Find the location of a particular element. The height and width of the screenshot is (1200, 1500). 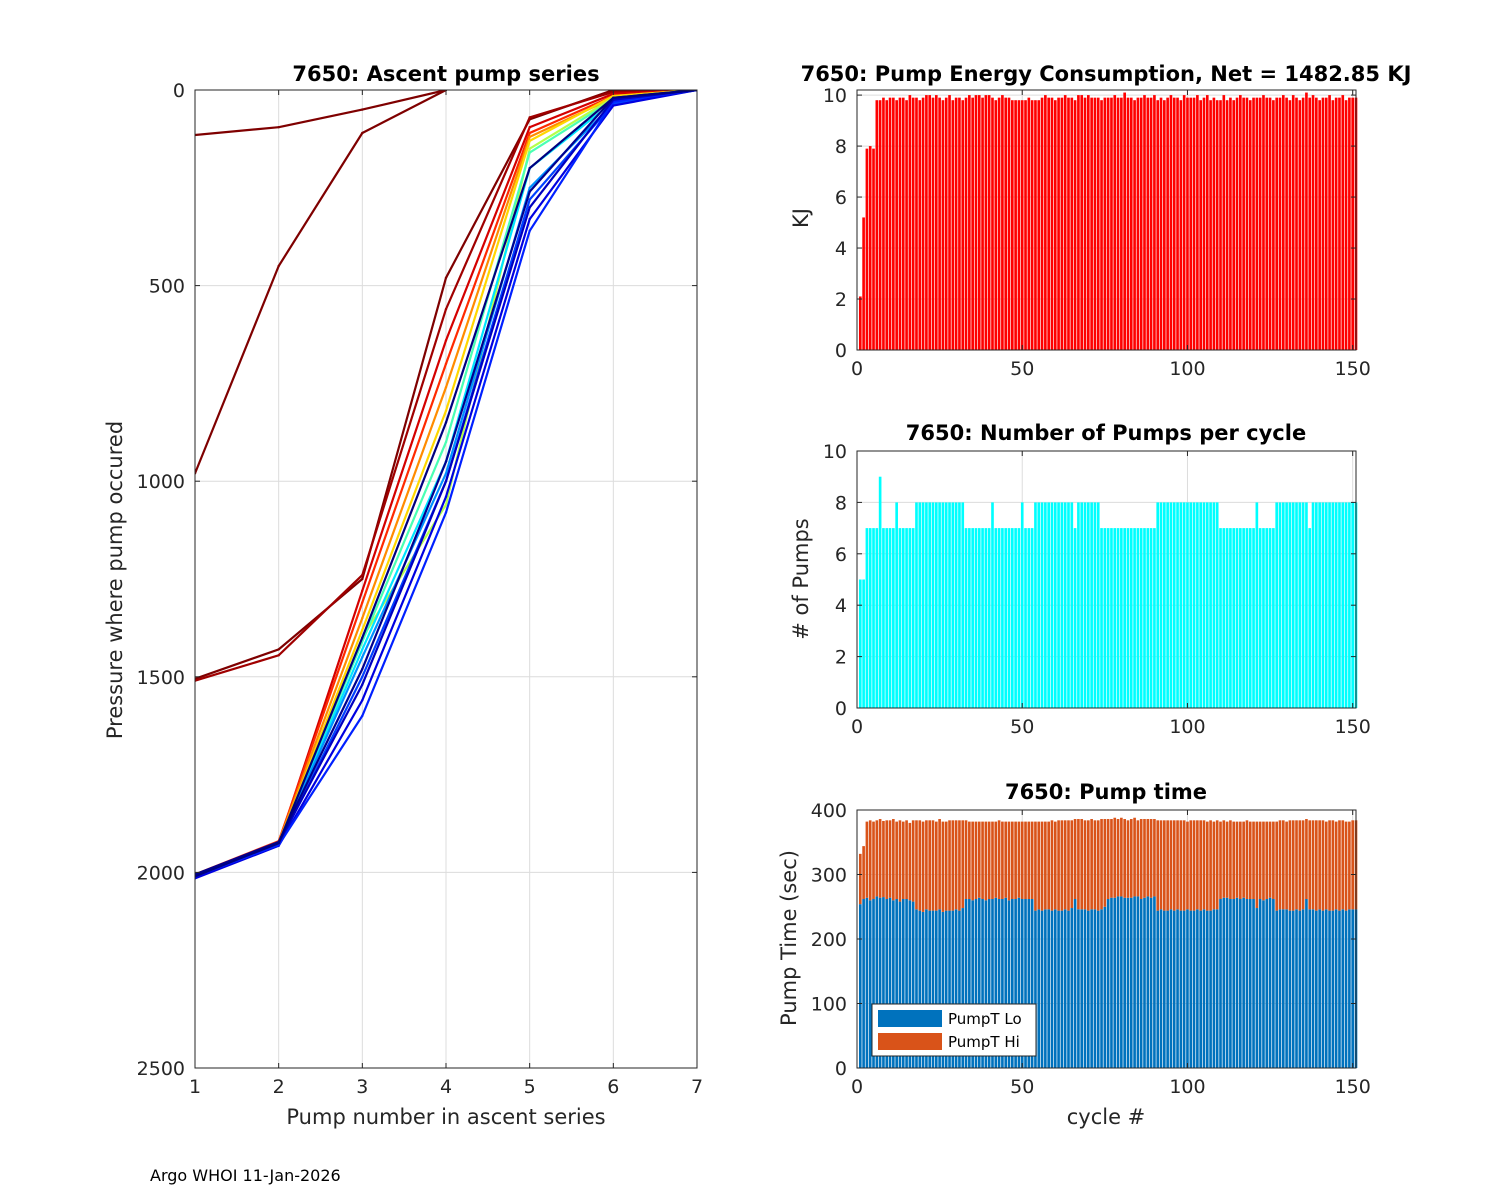

npumps-bars is located at coordinates (1108, 592).